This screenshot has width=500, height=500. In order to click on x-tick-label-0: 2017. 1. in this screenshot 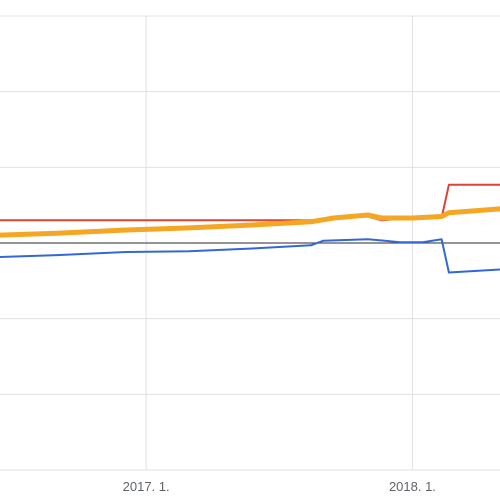, I will do `click(146, 486)`.